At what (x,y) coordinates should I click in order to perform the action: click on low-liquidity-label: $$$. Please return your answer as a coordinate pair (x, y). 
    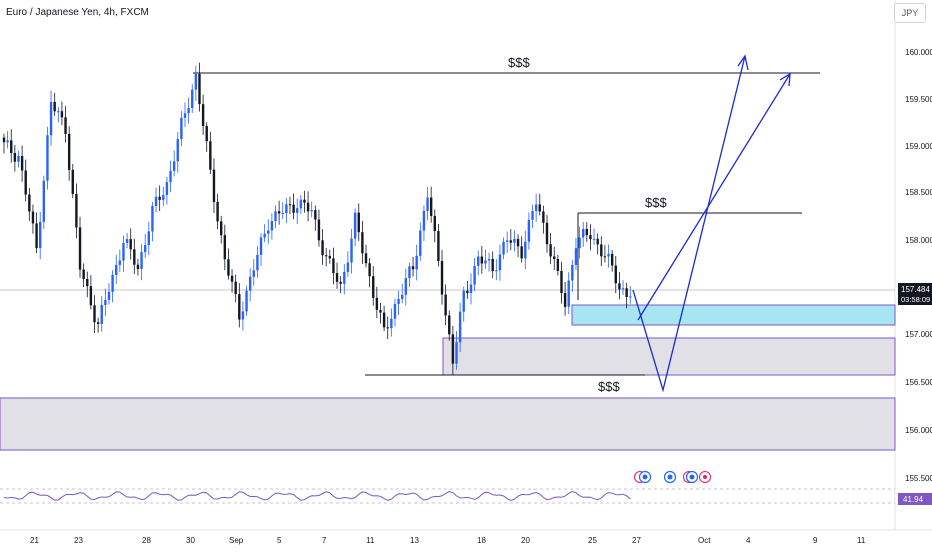
    Looking at the image, I should click on (609, 386).